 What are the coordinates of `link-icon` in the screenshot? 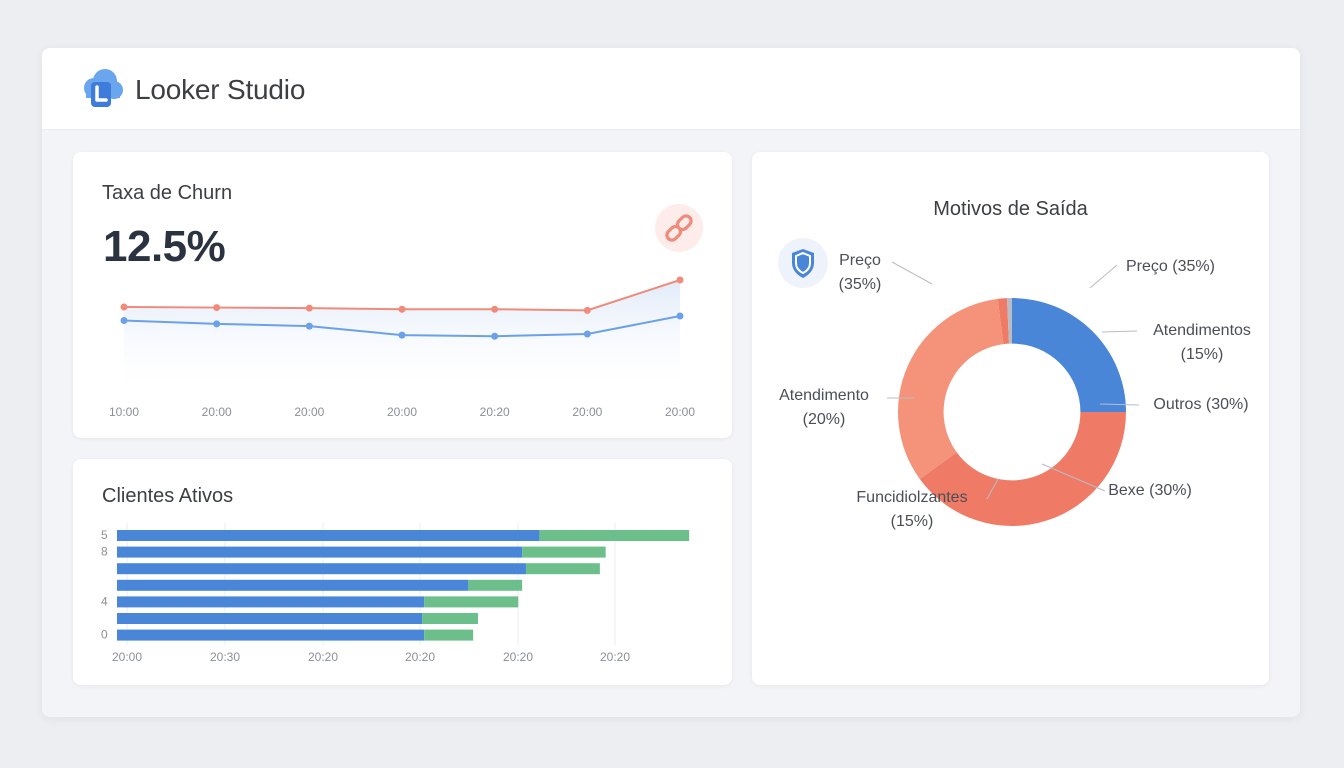 It's located at (679, 228).